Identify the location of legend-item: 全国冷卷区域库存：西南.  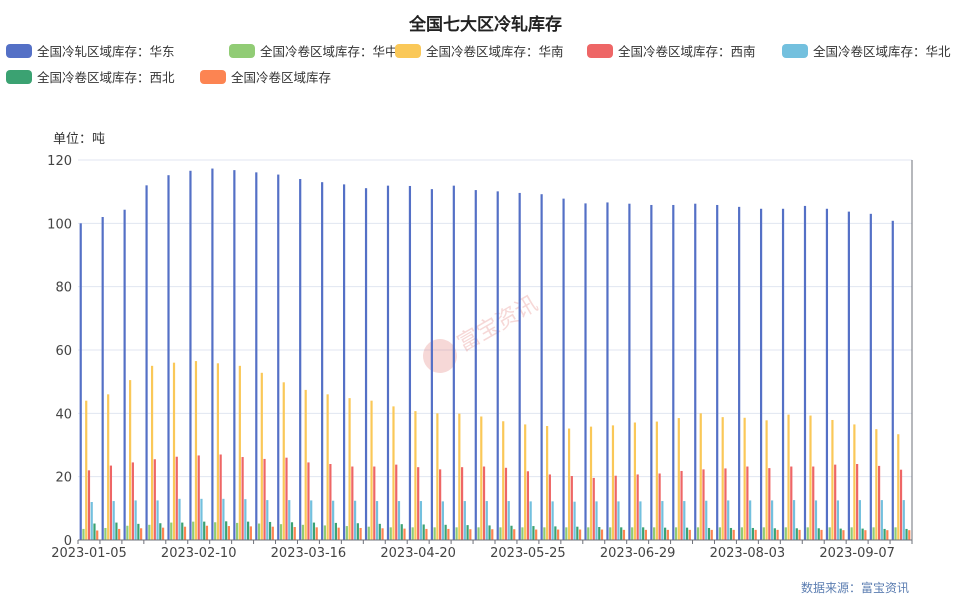
(671, 50).